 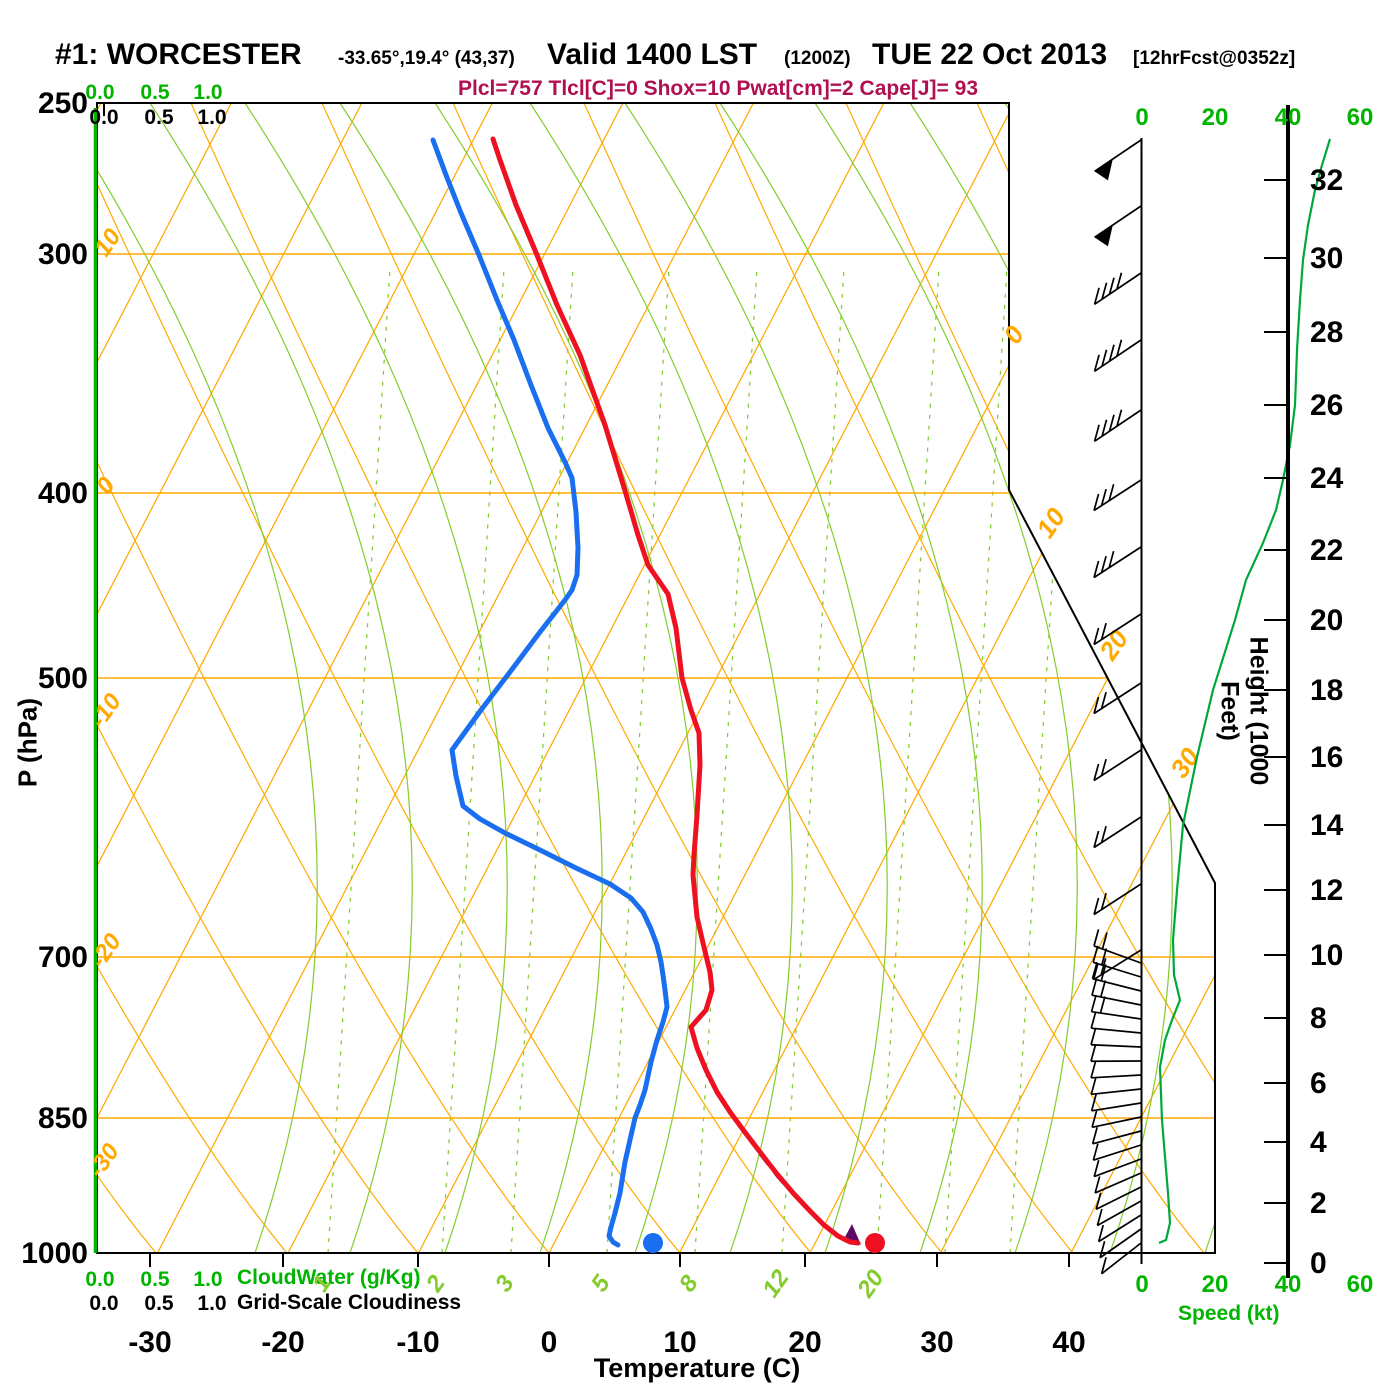 What do you see at coordinates (322, 1283) in the screenshot?
I see `mixing-ratio-label: 1` at bounding box center [322, 1283].